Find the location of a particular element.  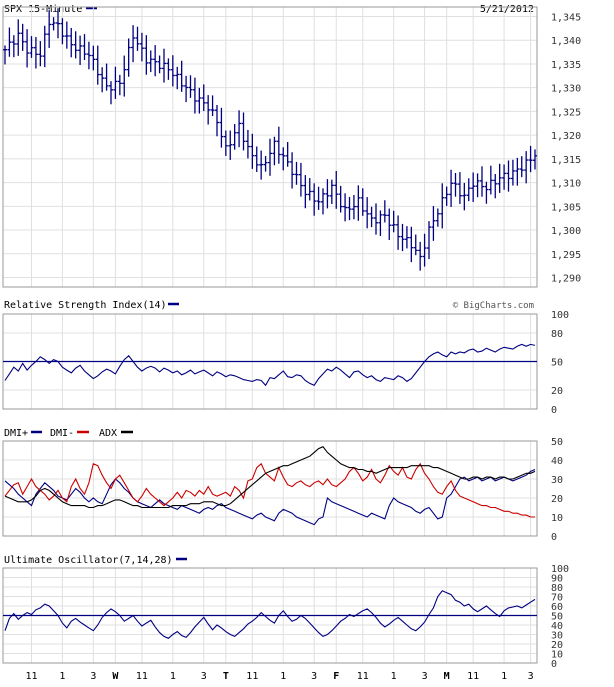

rsi-ytick-label-4: 100 is located at coordinates (560, 315).